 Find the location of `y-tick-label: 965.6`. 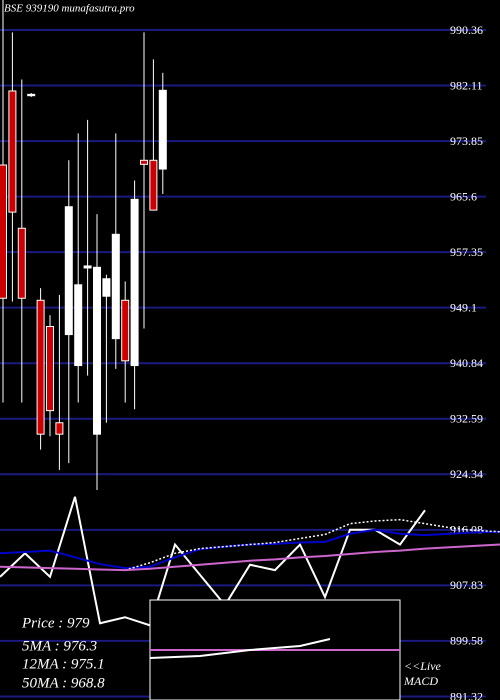

y-tick-label: 965.6 is located at coordinates (463, 196).